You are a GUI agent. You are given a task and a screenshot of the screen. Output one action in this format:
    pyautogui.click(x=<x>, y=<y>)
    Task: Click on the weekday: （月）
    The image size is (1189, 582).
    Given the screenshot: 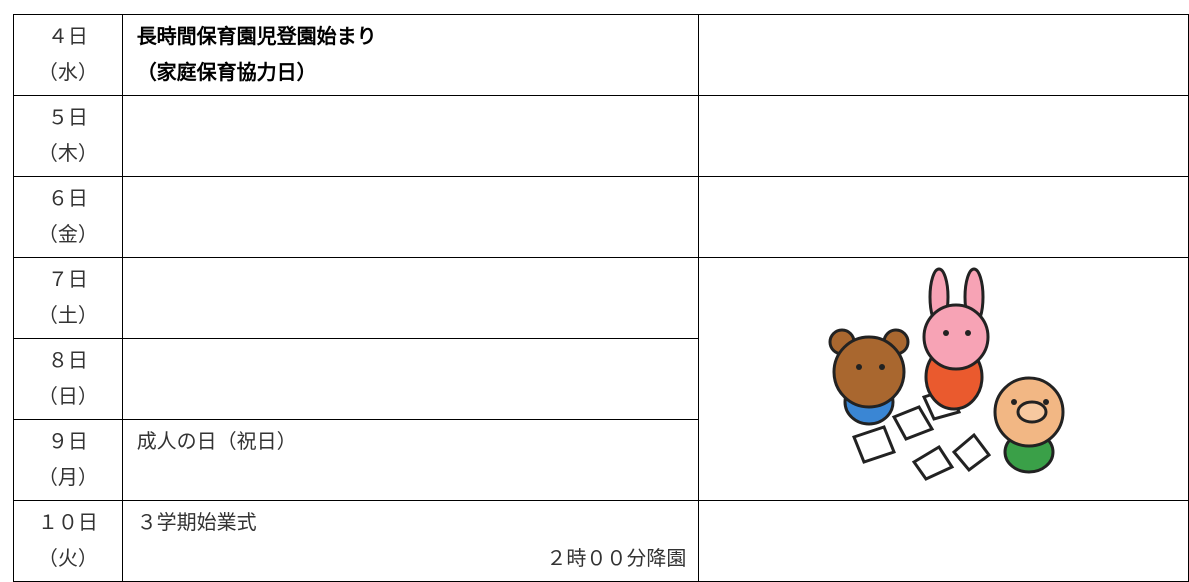 What is the action you would take?
    pyautogui.click(x=67, y=477)
    